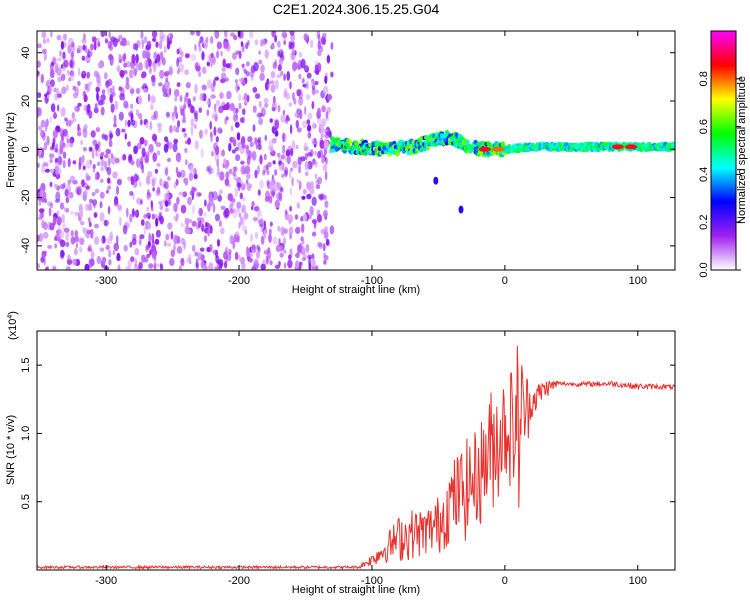 Image resolution: width=750 pixels, height=600 pixels. What do you see at coordinates (10, 317) in the screenshot?
I see `snr-exponent-power: 4` at bounding box center [10, 317].